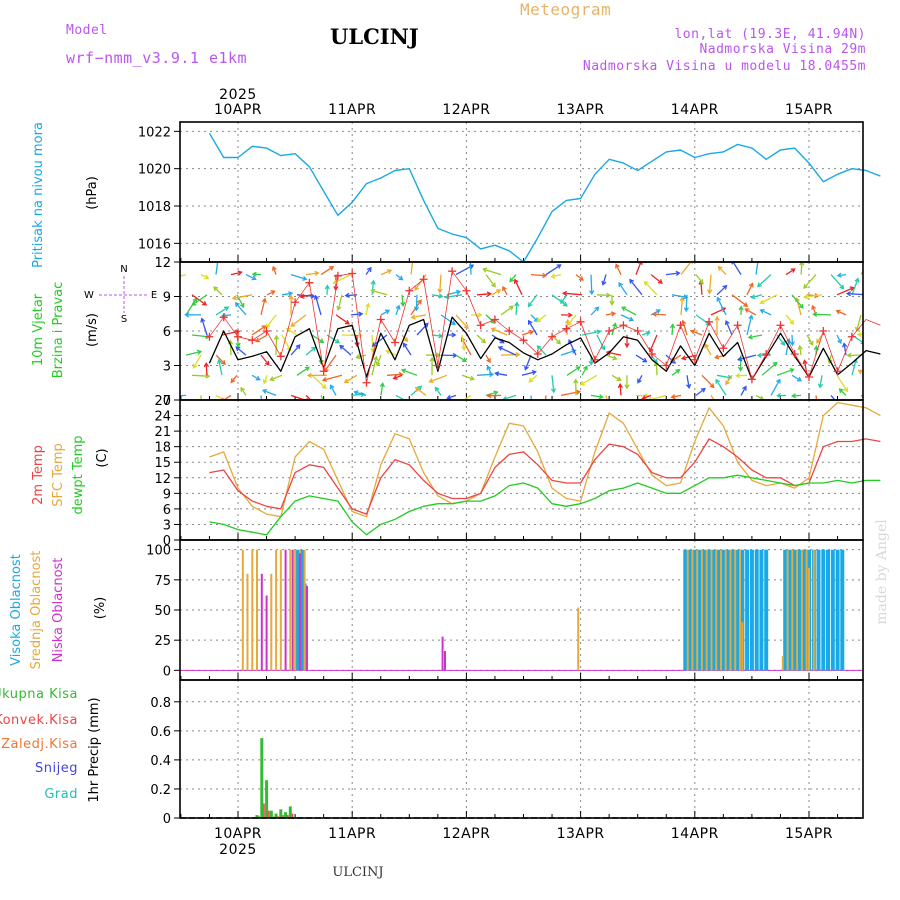 Image resolution: width=900 pixels, height=900 pixels. Describe the element at coordinates (167, 494) in the screenshot. I see `y-tick-label: 9` at that location.